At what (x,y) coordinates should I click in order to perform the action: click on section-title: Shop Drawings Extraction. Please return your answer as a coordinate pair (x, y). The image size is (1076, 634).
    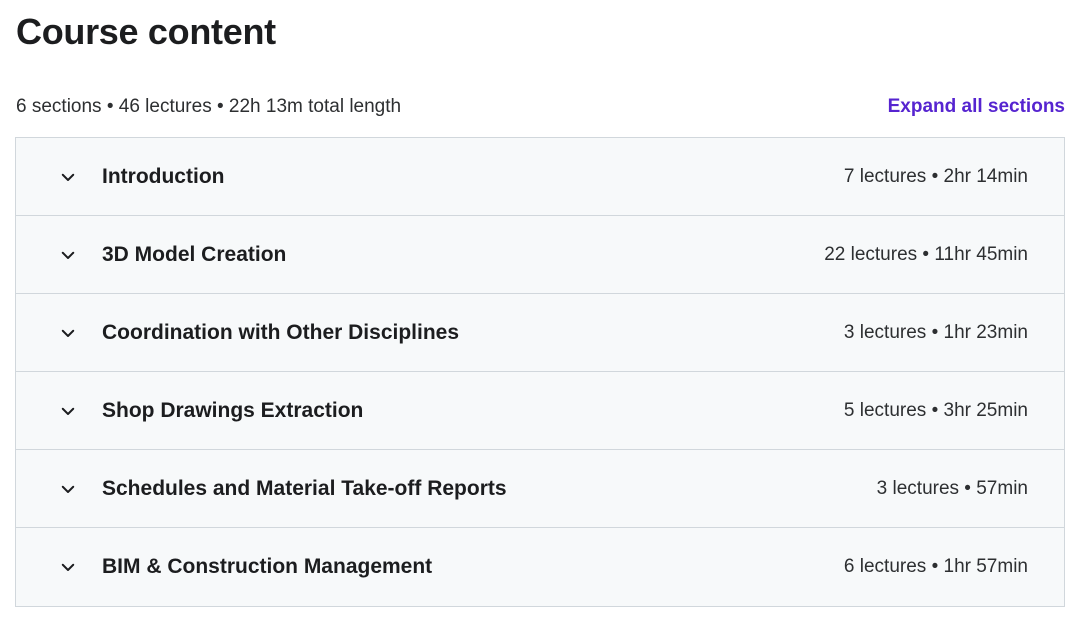
    Looking at the image, I should click on (233, 410).